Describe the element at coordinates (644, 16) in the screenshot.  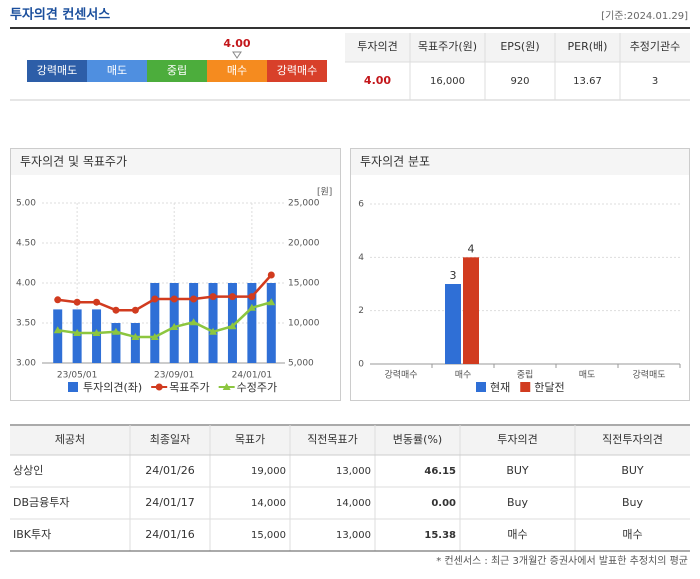
I see `date: [기준:2024.01.29]` at that location.